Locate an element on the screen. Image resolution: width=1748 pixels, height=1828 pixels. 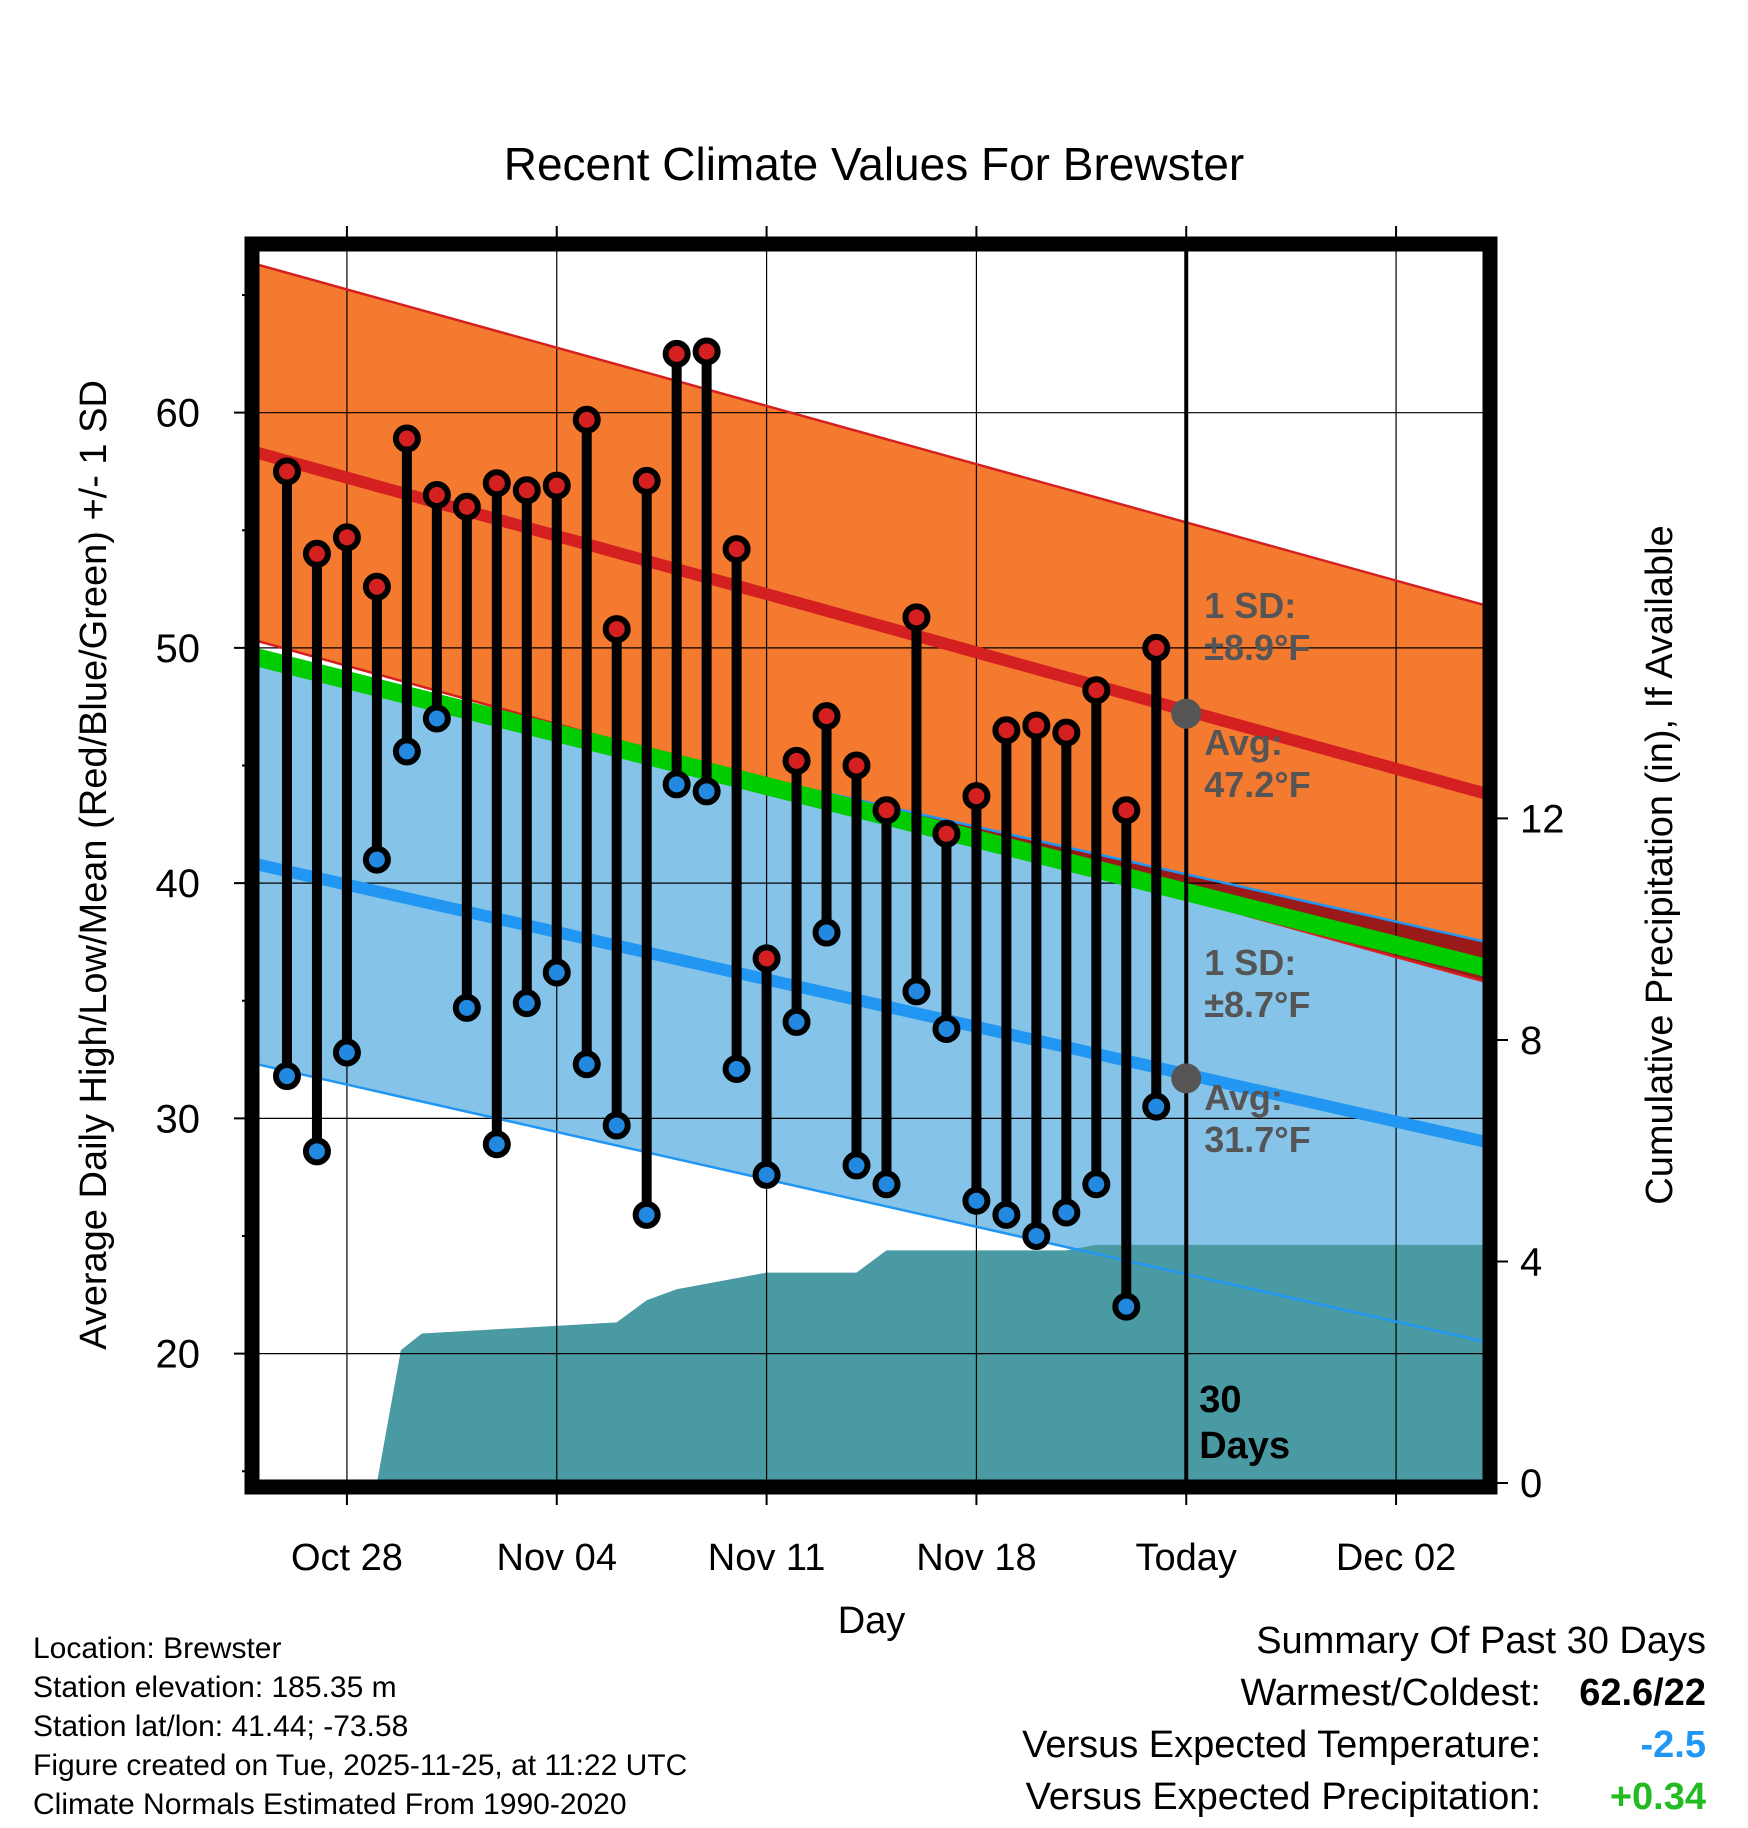
summary-temp-row: Versus Expected Temperature: -2.5 is located at coordinates (1364, 1745).